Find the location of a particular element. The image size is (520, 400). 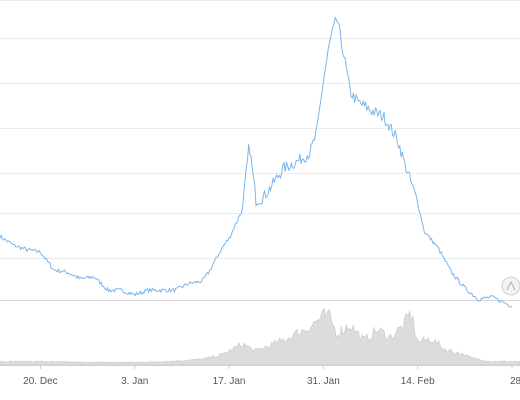

scroll-handle is located at coordinates (510, 286).